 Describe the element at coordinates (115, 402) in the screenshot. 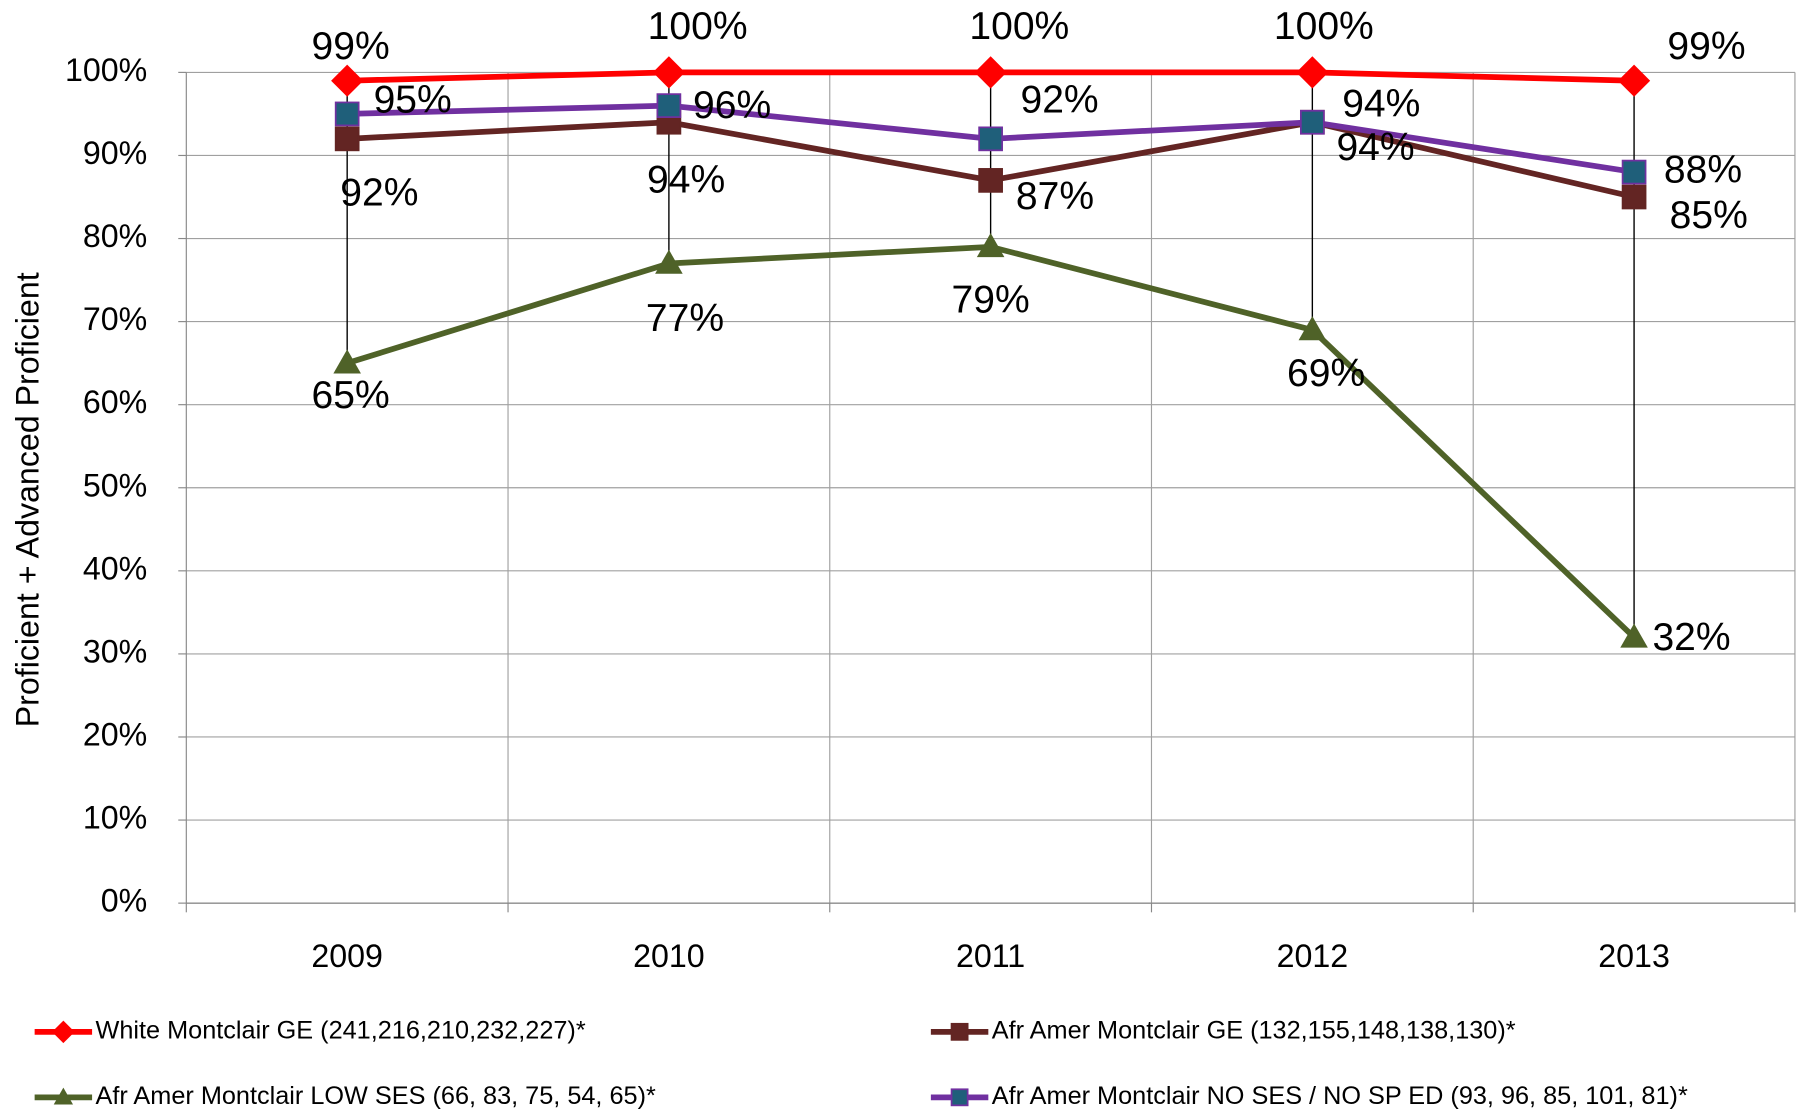

I see `y-tick-label: 60%` at that location.